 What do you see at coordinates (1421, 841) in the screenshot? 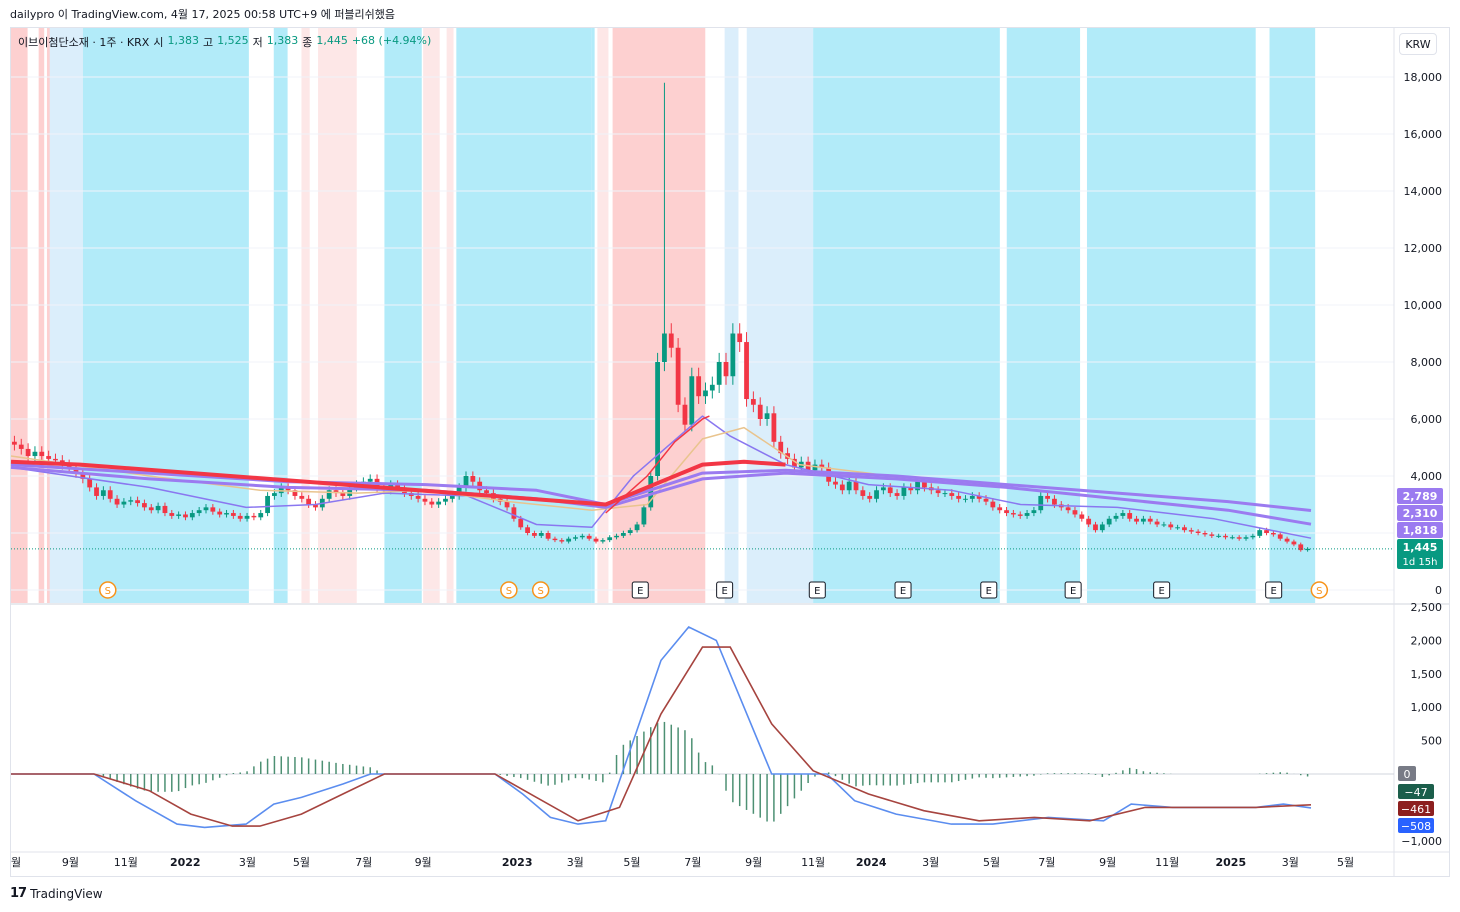
I see `macd-tick-label: −1,000` at bounding box center [1421, 841].